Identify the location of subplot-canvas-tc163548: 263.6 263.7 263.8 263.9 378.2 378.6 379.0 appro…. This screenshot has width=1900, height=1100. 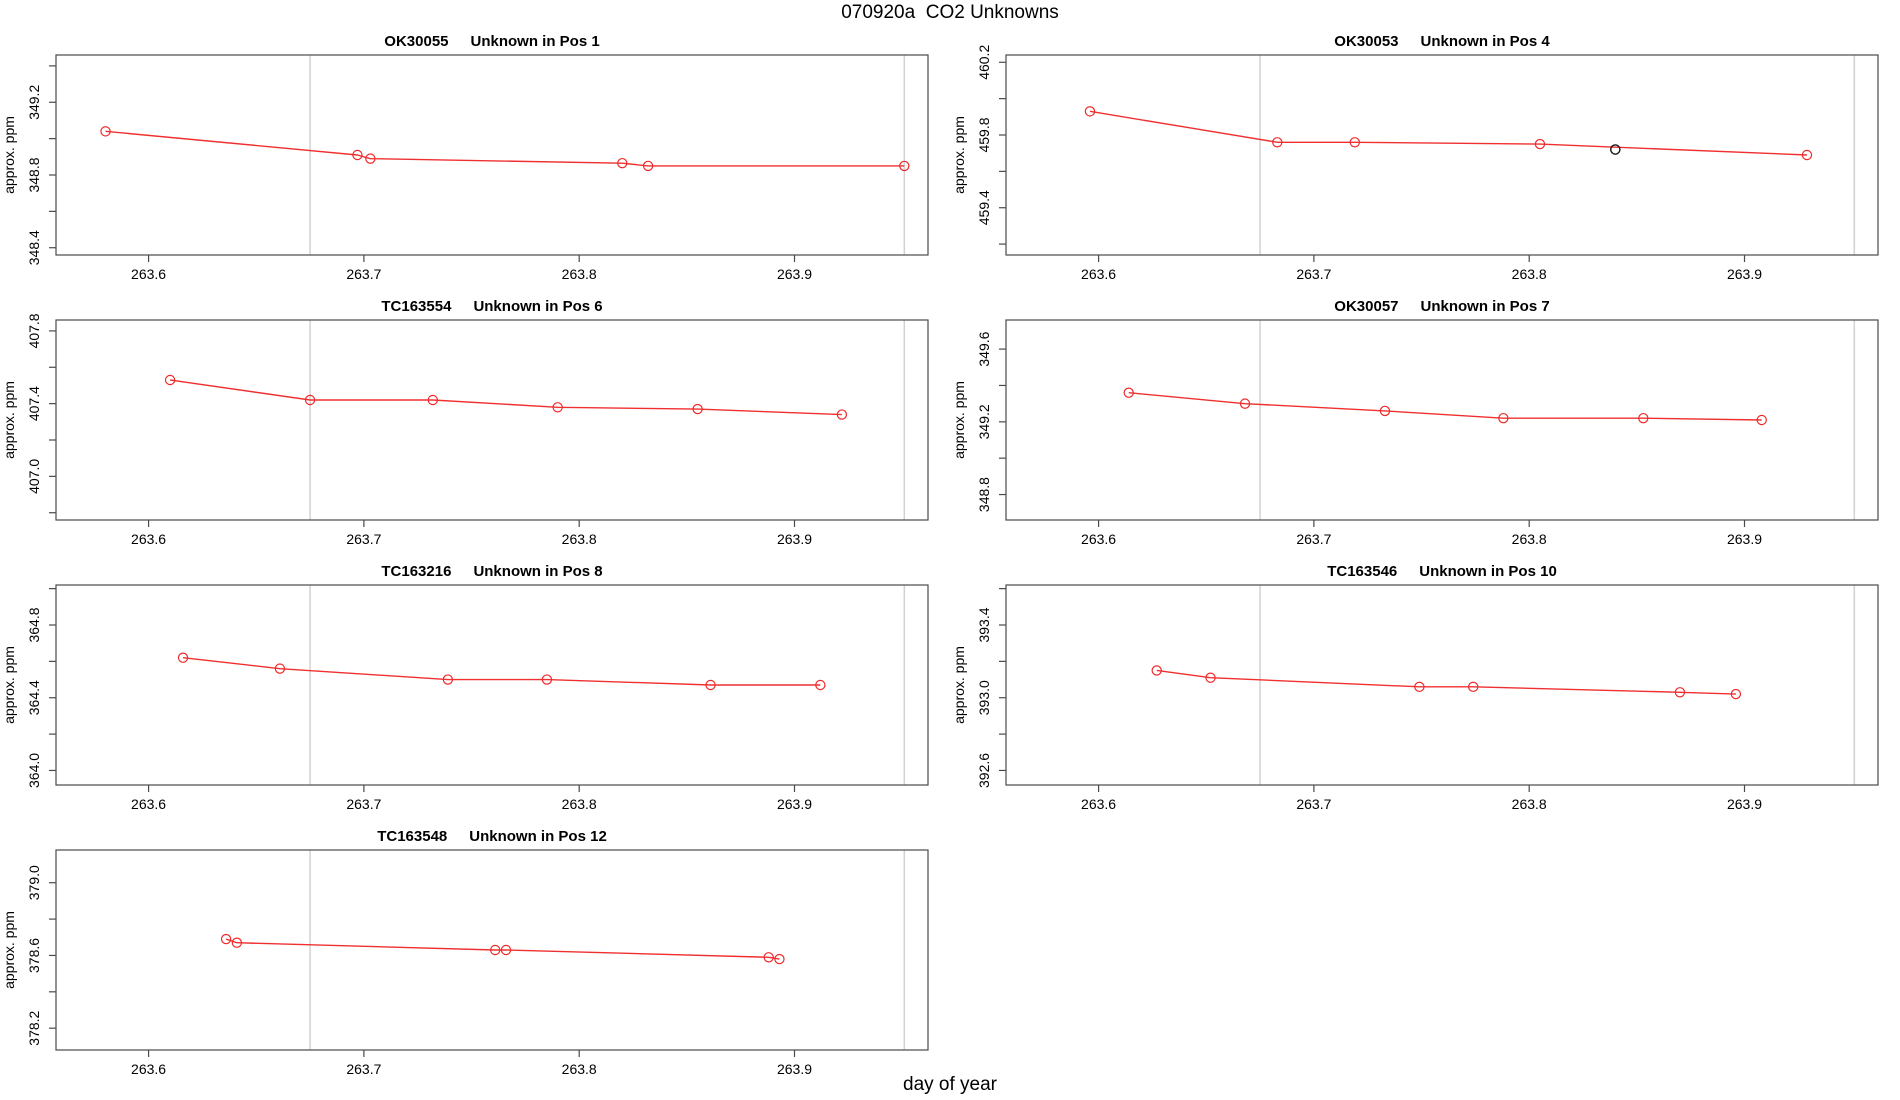
(465, 952).